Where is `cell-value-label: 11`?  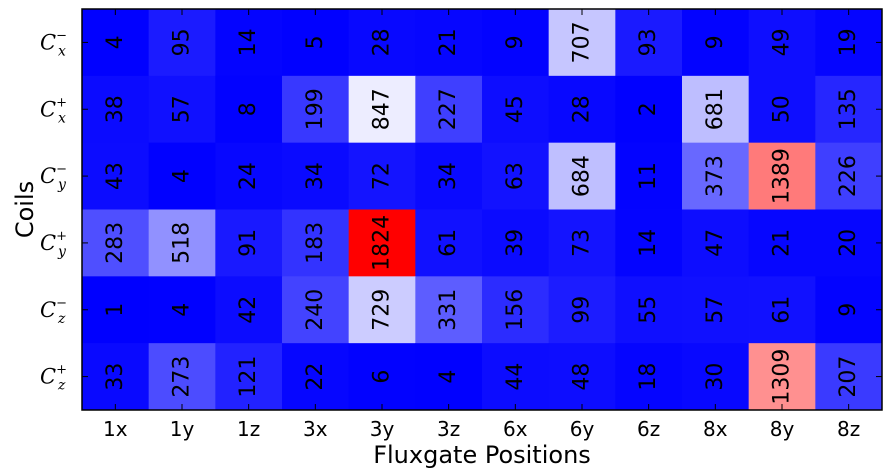
cell-value-label: 11 is located at coordinates (648, 176).